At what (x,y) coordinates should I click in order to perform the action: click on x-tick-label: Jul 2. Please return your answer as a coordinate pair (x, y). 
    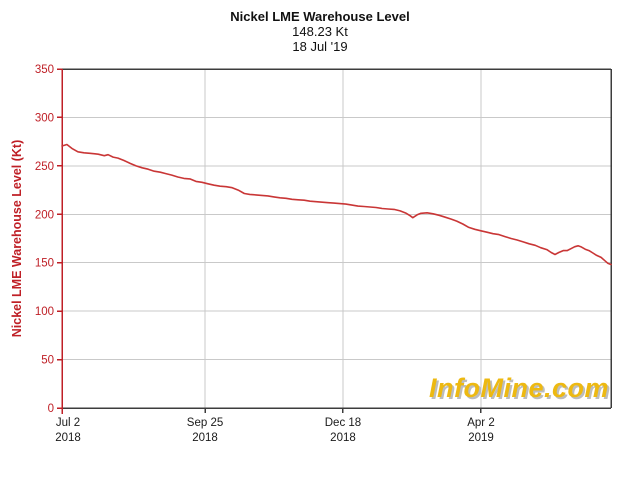
    Looking at the image, I should click on (68, 423).